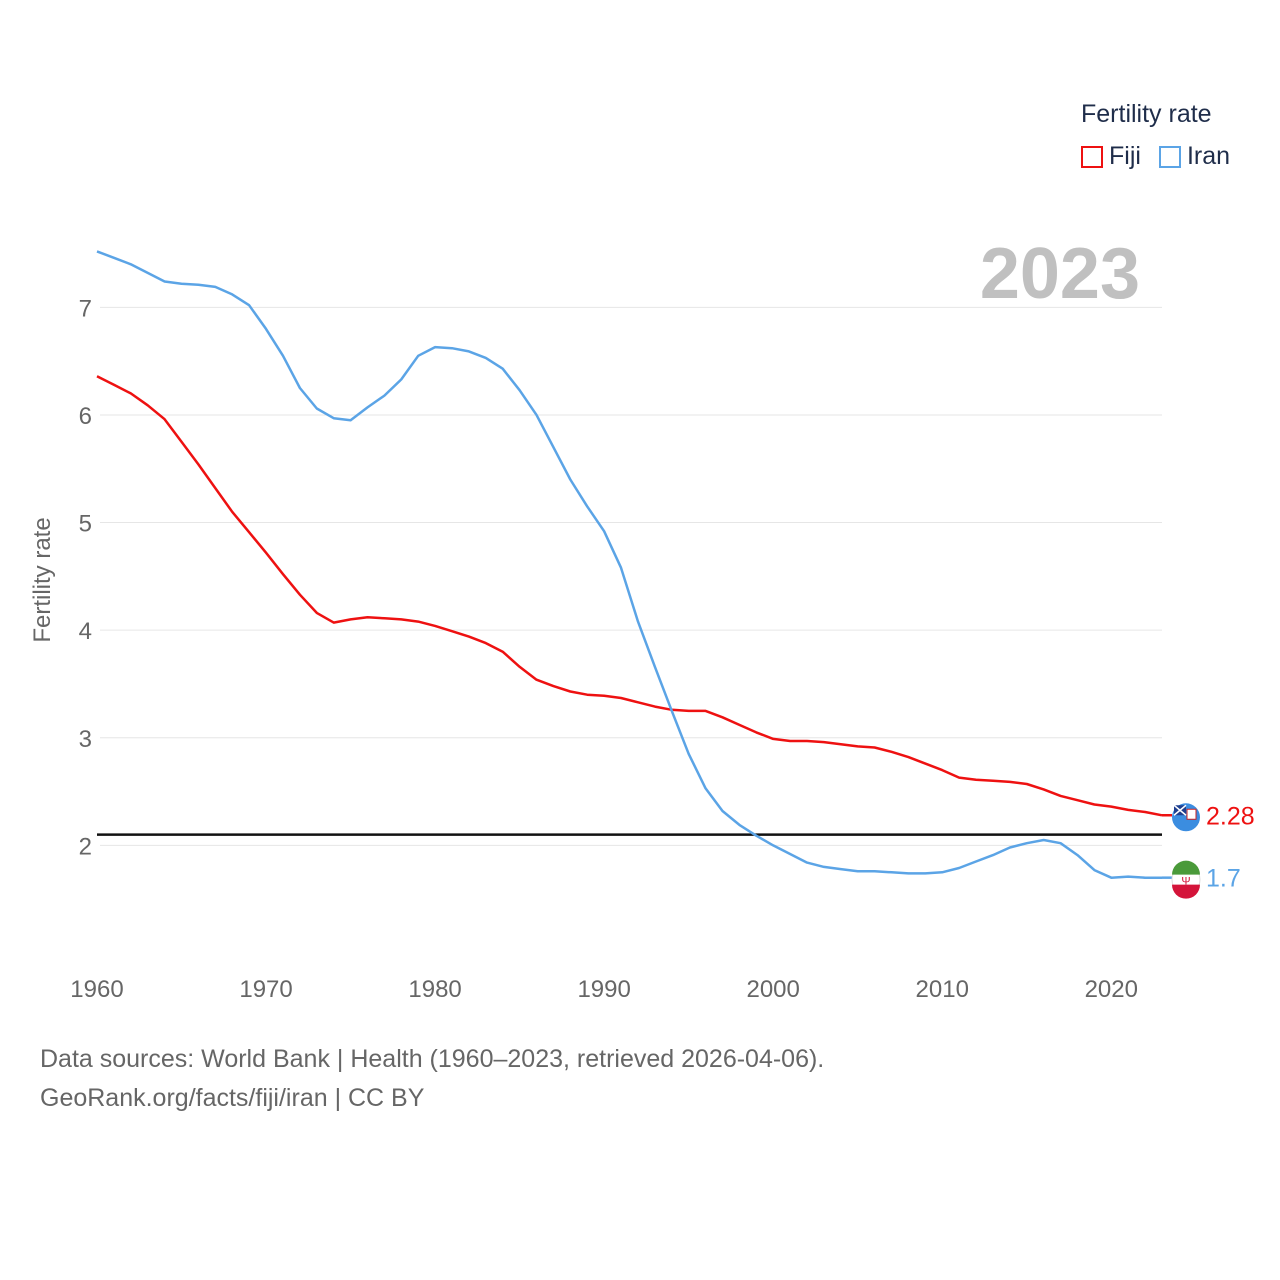 The width and height of the screenshot is (1280, 1280). I want to click on x-tick-label: 1960, so click(96, 989).